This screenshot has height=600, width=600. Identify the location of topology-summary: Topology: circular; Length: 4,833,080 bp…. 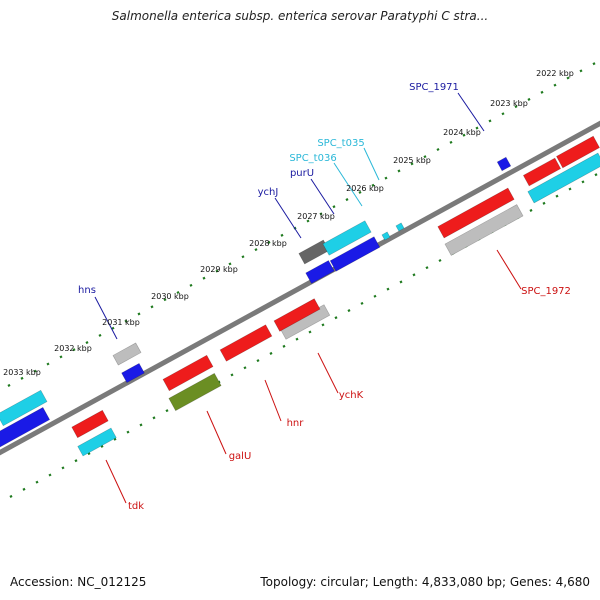
(425, 582).